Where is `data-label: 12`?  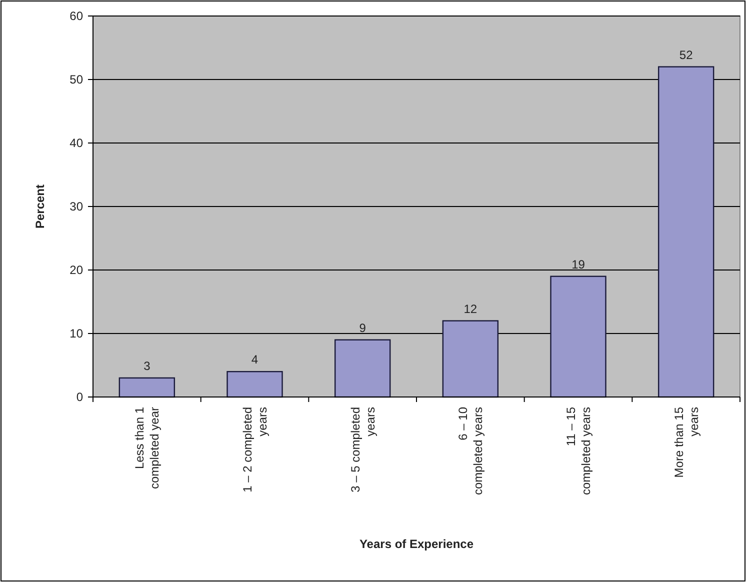 data-label: 12 is located at coordinates (471, 309).